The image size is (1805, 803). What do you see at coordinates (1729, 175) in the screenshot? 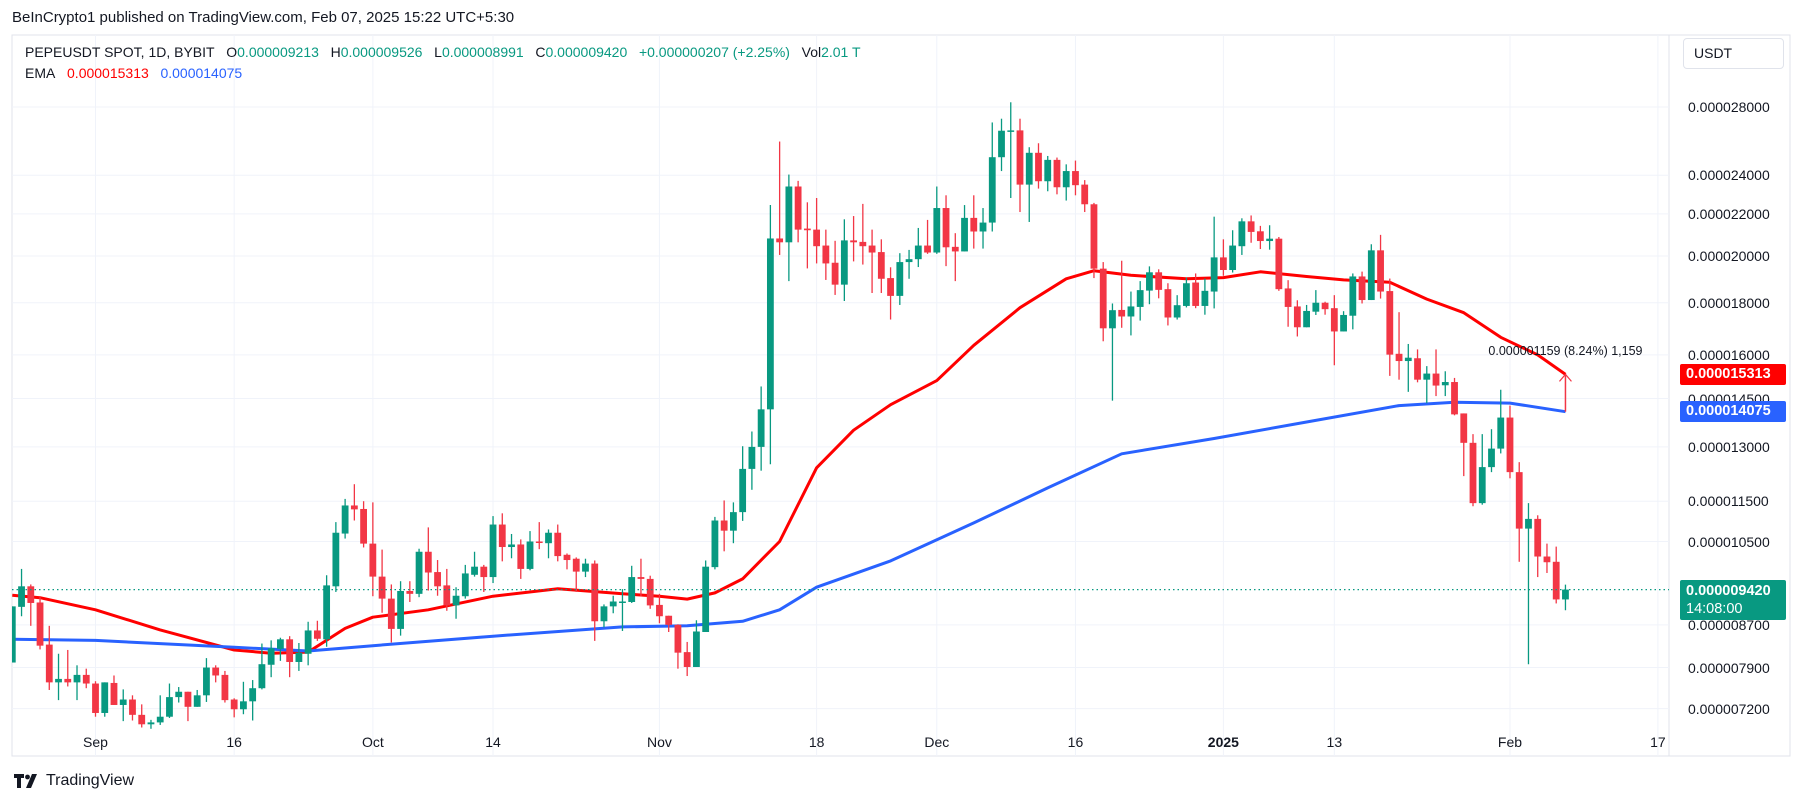
I see `price-tick-label: 0.000024000` at bounding box center [1729, 175].